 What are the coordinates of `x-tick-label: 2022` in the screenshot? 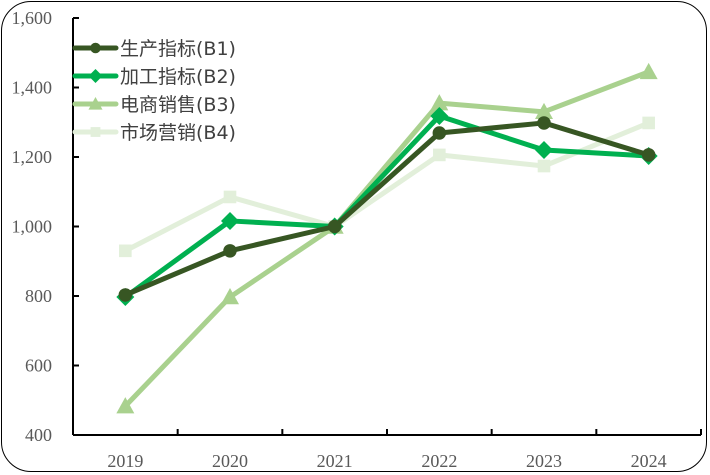 It's located at (439, 461).